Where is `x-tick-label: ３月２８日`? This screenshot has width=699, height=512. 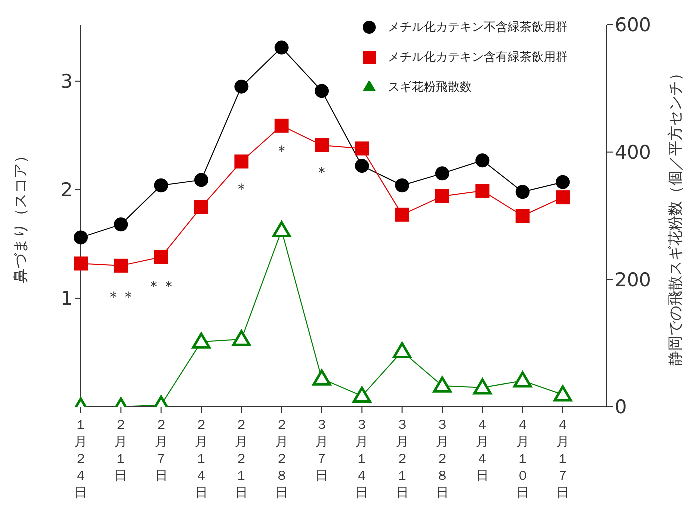 x-tick-label: ３月２８日 is located at coordinates (442, 459).